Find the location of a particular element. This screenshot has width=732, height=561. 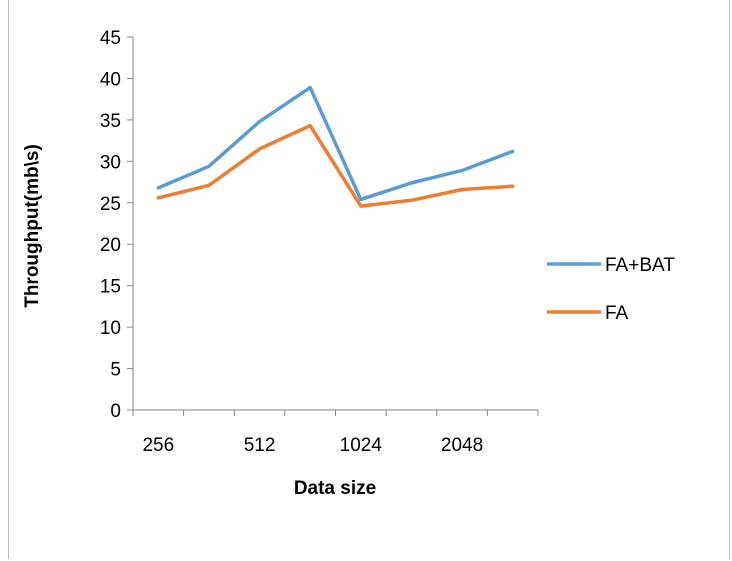

y-tick-label: 10 is located at coordinates (110, 328).